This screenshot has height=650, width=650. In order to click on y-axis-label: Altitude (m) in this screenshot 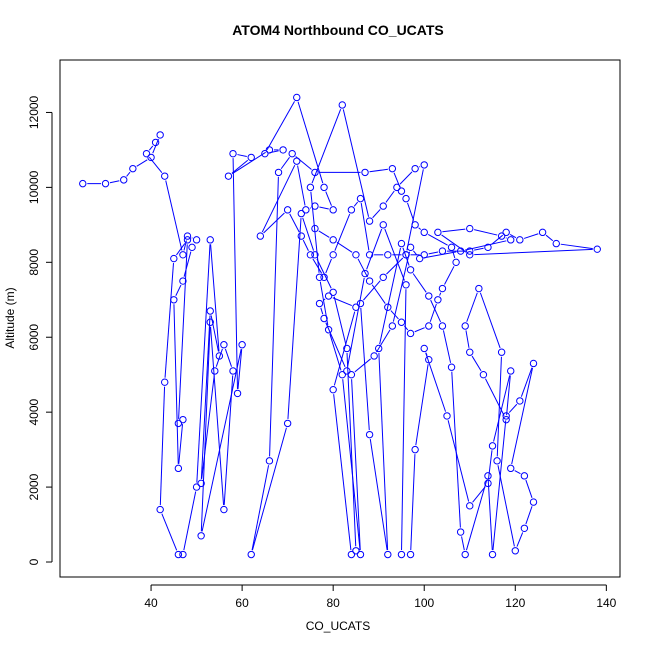, I will do `click(10, 317)`.